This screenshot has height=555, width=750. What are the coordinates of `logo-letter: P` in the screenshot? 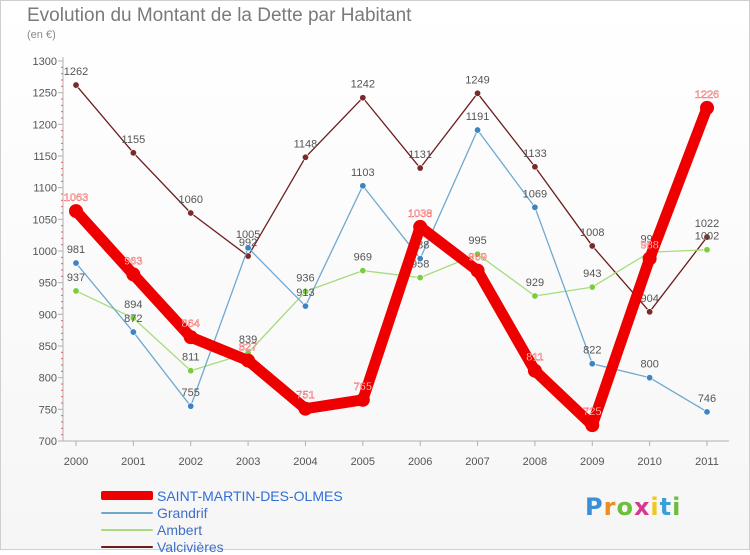 It's located at (594, 507).